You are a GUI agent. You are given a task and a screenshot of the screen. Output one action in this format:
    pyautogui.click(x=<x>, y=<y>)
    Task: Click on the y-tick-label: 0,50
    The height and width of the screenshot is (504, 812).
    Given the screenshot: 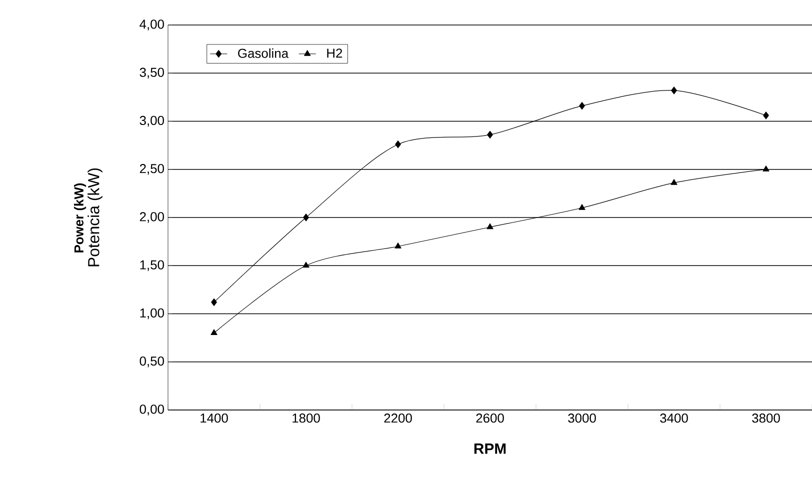 What is the action you would take?
    pyautogui.click(x=152, y=362)
    